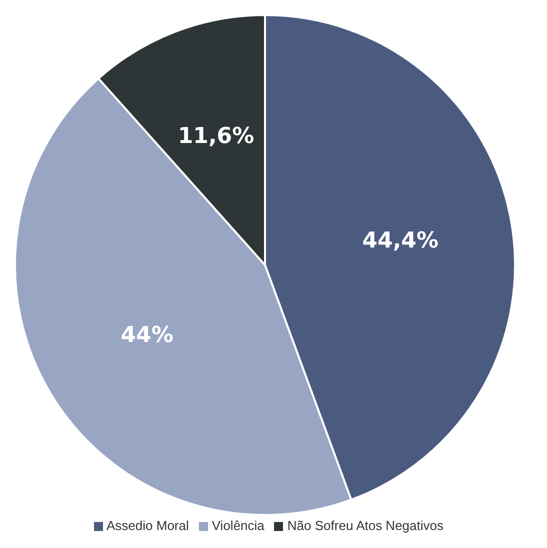  Describe the element at coordinates (147, 335) in the screenshot. I see `data-label: 44%` at that location.